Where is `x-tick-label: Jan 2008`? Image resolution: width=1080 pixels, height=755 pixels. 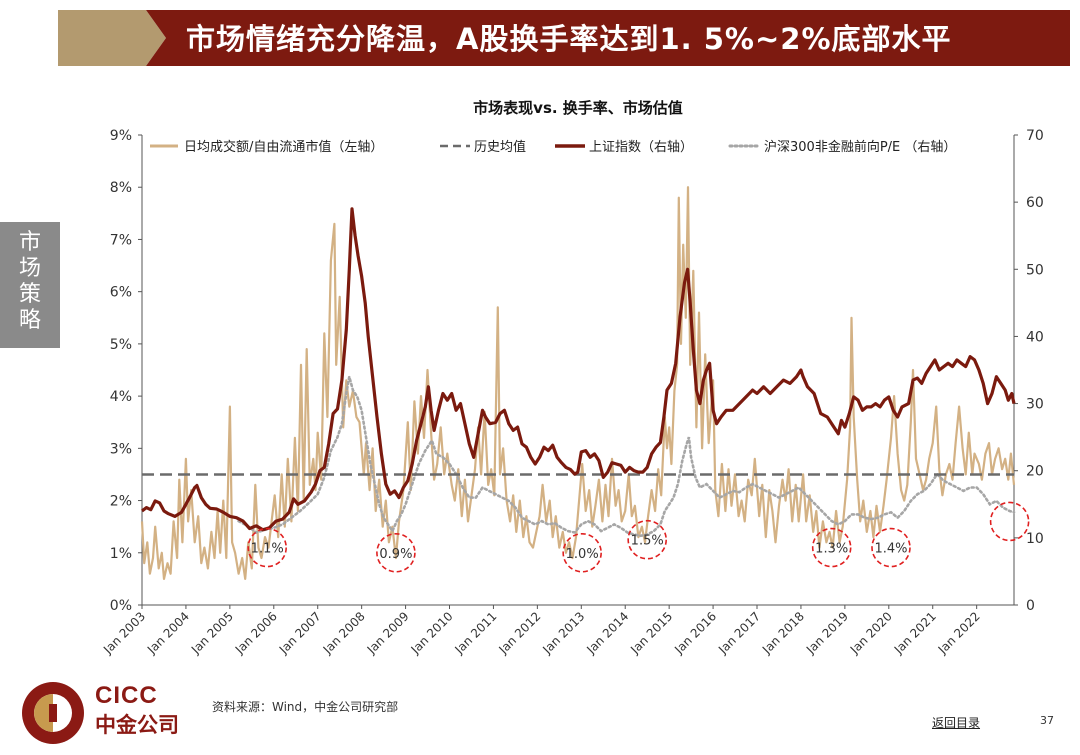 x-tick-label: Jan 2008 is located at coordinates (344, 633).